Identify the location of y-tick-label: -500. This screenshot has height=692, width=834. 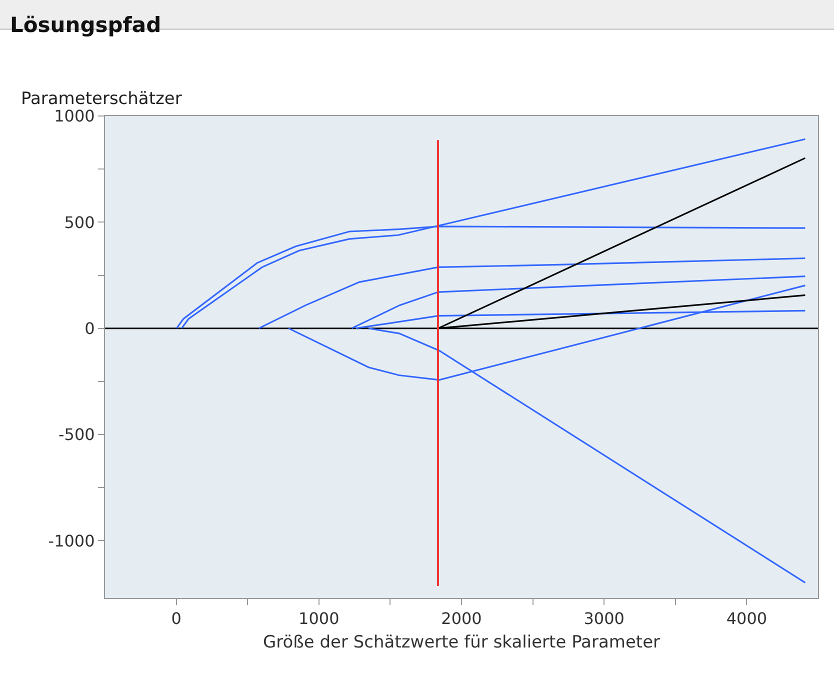
(76, 434).